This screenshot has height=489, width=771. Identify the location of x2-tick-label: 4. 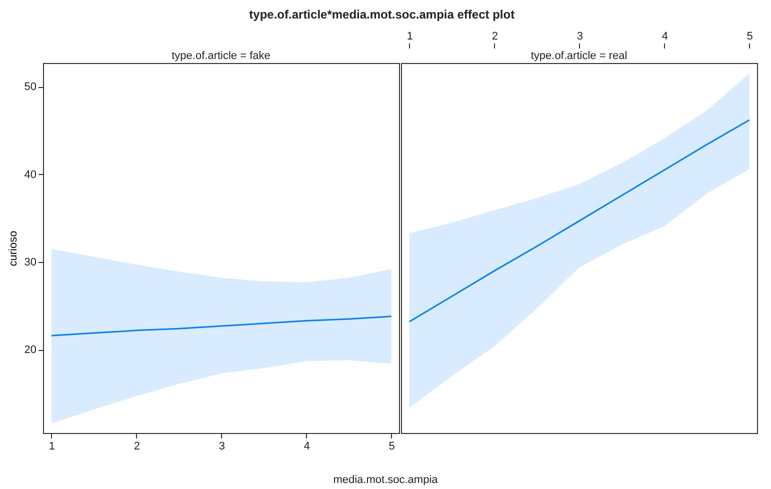
(665, 36).